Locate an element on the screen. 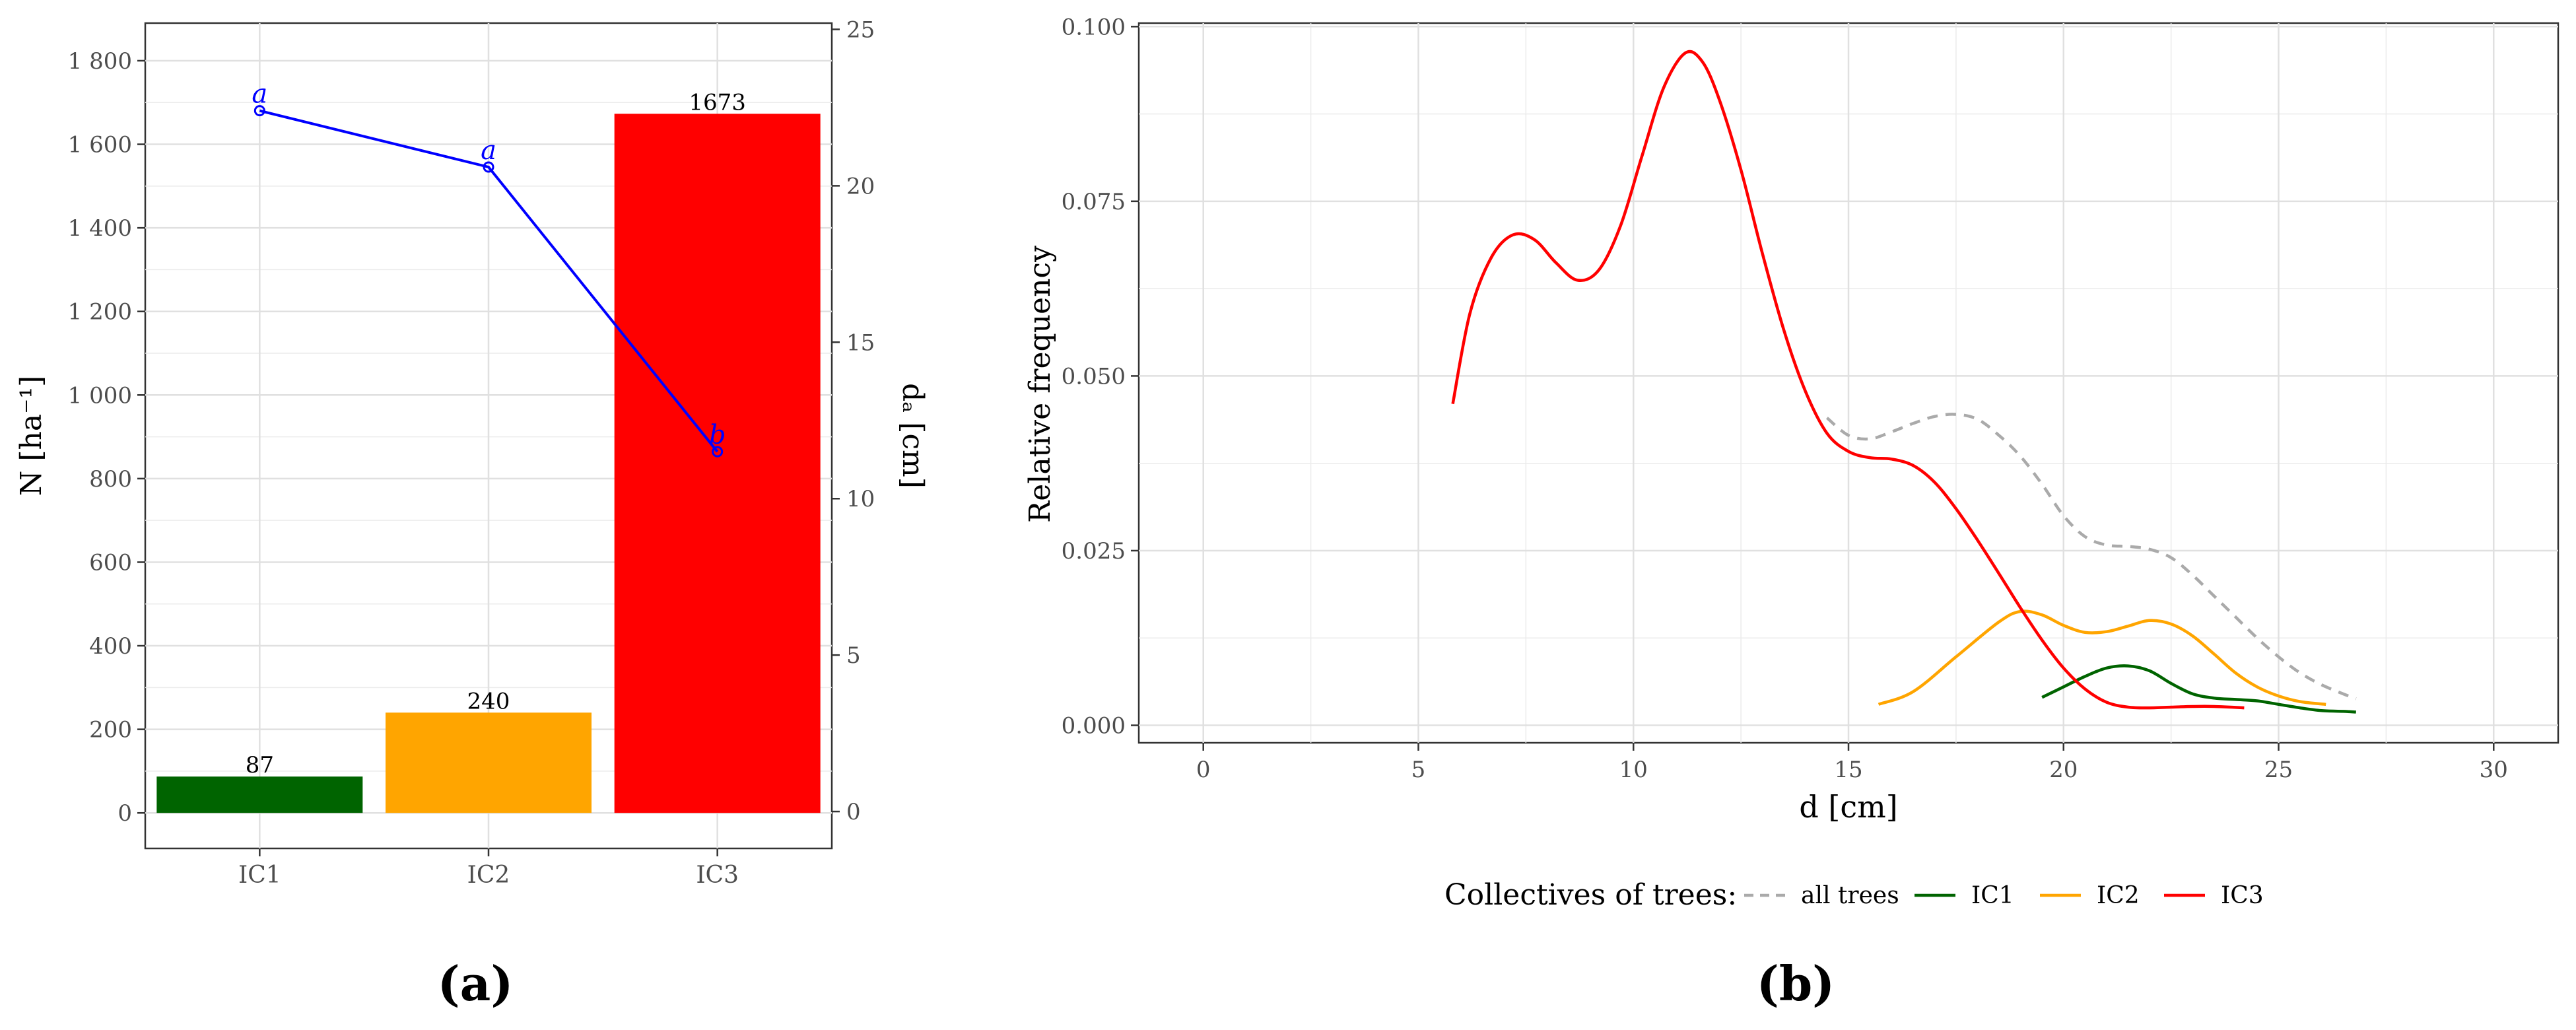  panel-a-y-axis-label: N [ha⁻¹] is located at coordinates (31, 436).